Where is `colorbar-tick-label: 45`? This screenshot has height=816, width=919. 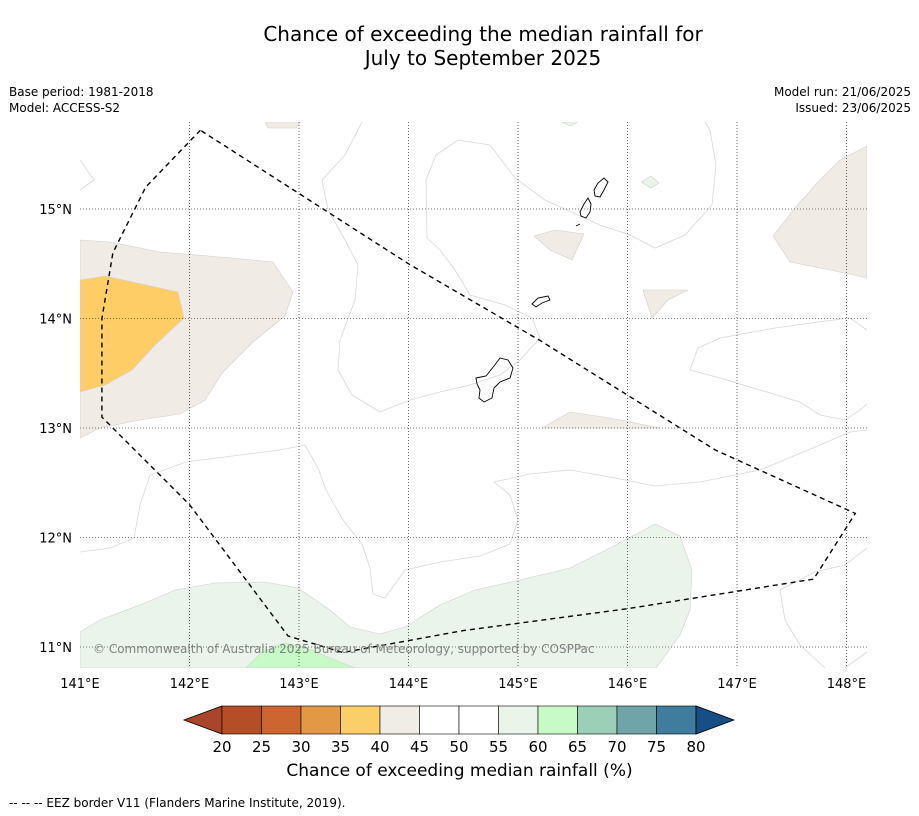 colorbar-tick-label: 45 is located at coordinates (419, 747).